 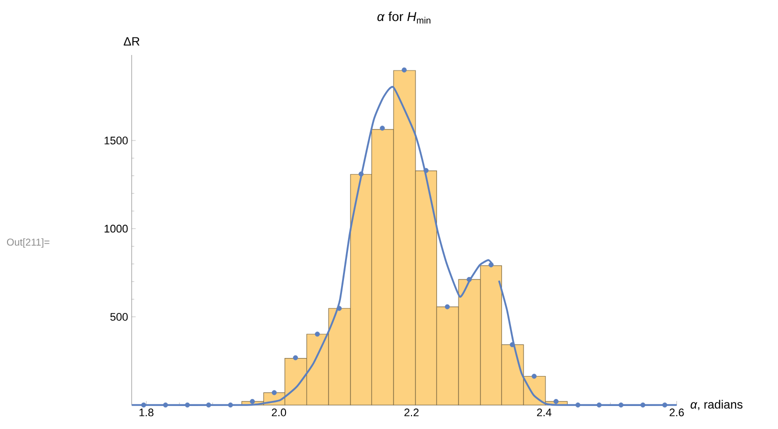 What do you see at coordinates (119, 316) in the screenshot?
I see `y-tick-label: 500` at bounding box center [119, 316].